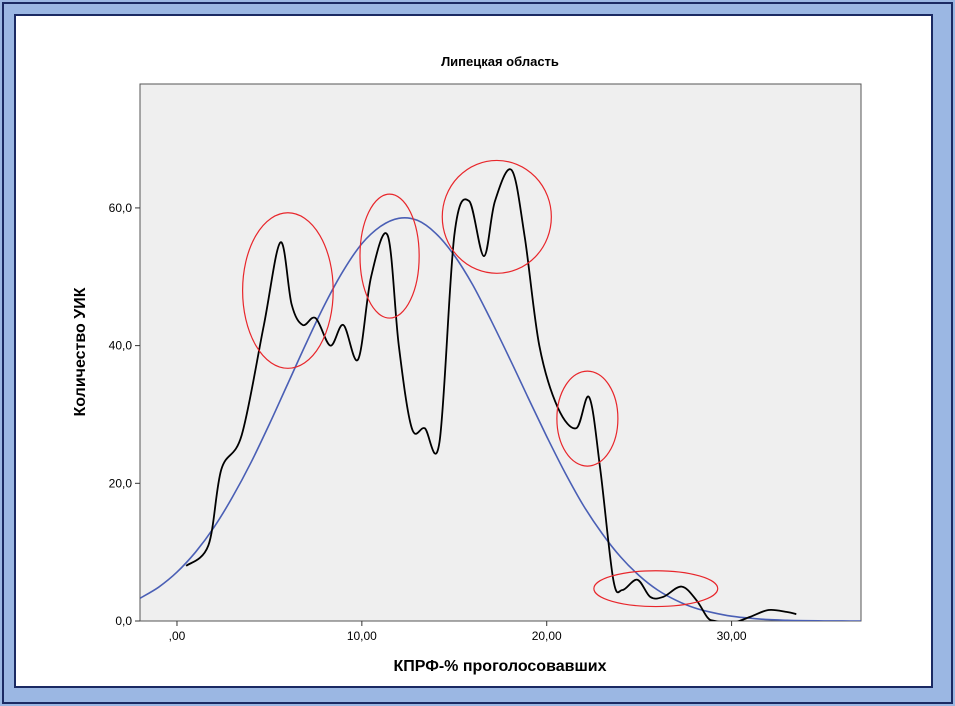  I want to click on y-tick-label: 20,0, so click(121, 483).